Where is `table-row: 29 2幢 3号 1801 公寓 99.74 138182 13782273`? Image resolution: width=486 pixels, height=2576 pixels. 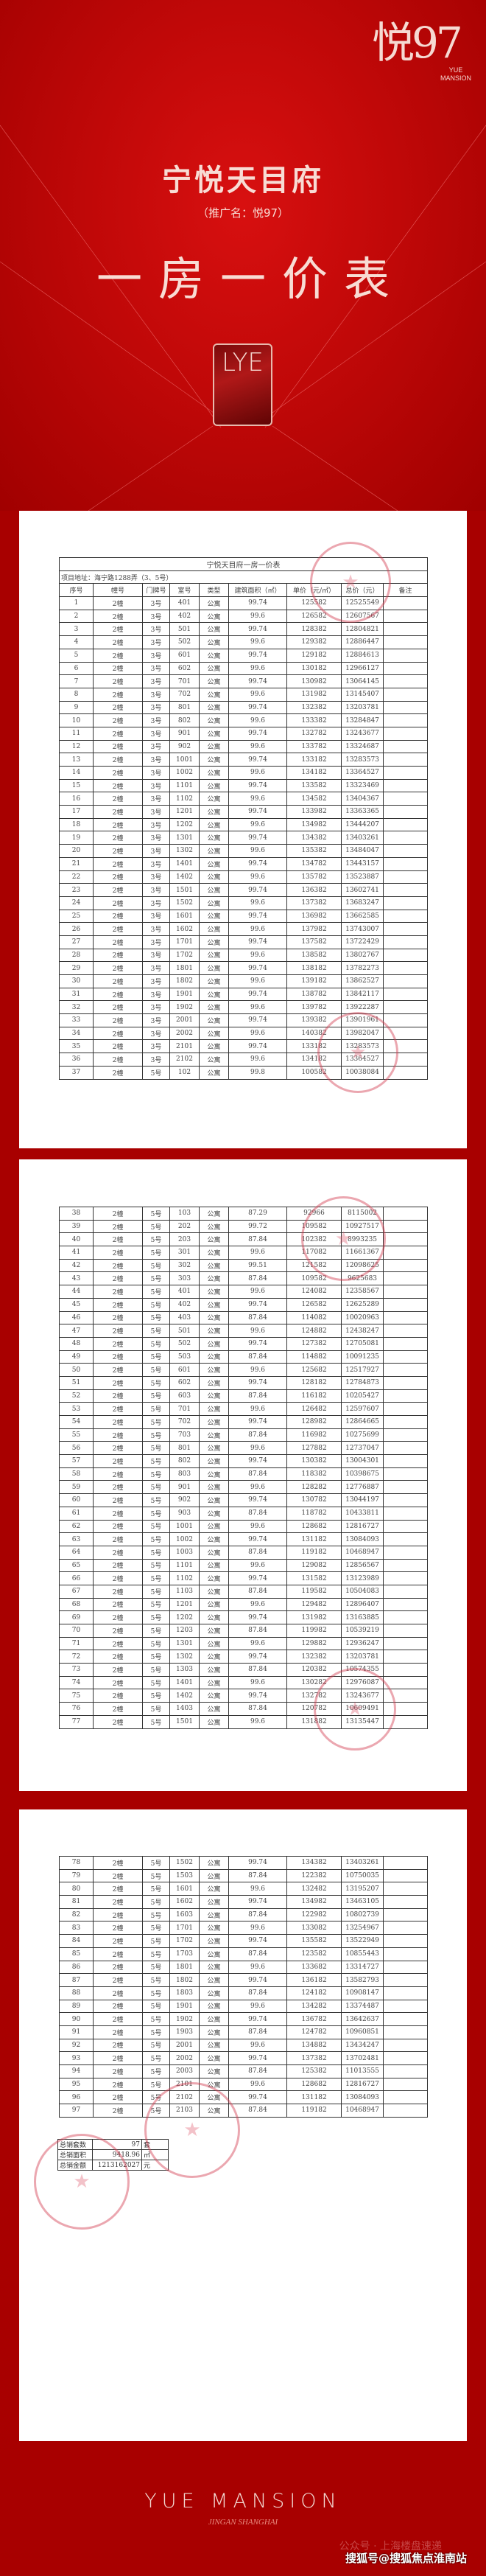 table-row: 29 2幢 3号 1801 公寓 99.74 138182 13782273 is located at coordinates (243, 968).